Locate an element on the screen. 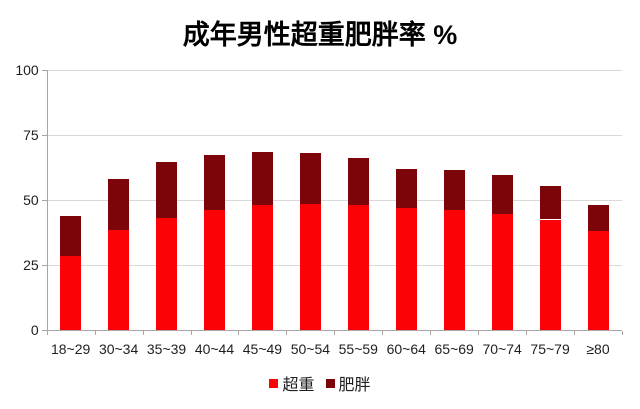 The height and width of the screenshot is (409, 640). x-axis-label: 30~34 is located at coordinates (118, 349).